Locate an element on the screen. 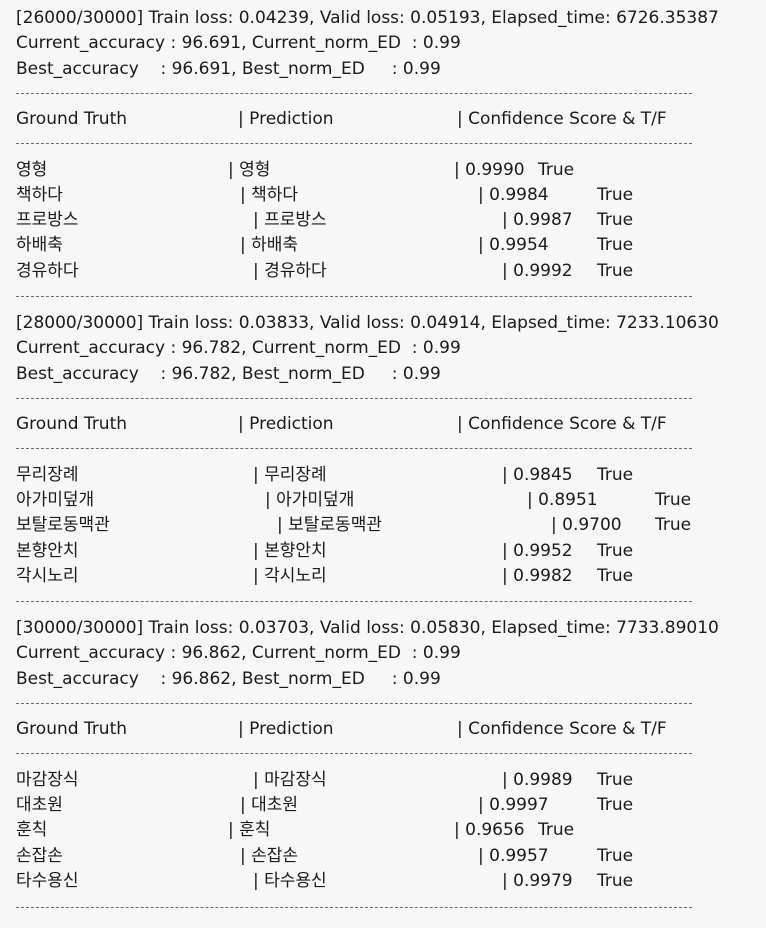  row-prediction: | 경유하다 is located at coordinates (290, 271).